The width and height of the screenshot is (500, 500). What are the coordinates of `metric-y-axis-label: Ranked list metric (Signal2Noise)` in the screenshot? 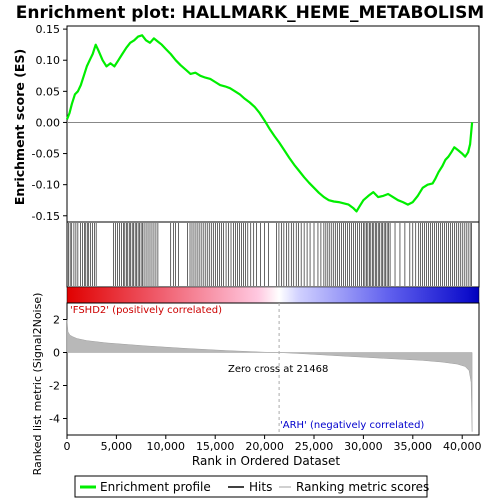 It's located at (37, 384).